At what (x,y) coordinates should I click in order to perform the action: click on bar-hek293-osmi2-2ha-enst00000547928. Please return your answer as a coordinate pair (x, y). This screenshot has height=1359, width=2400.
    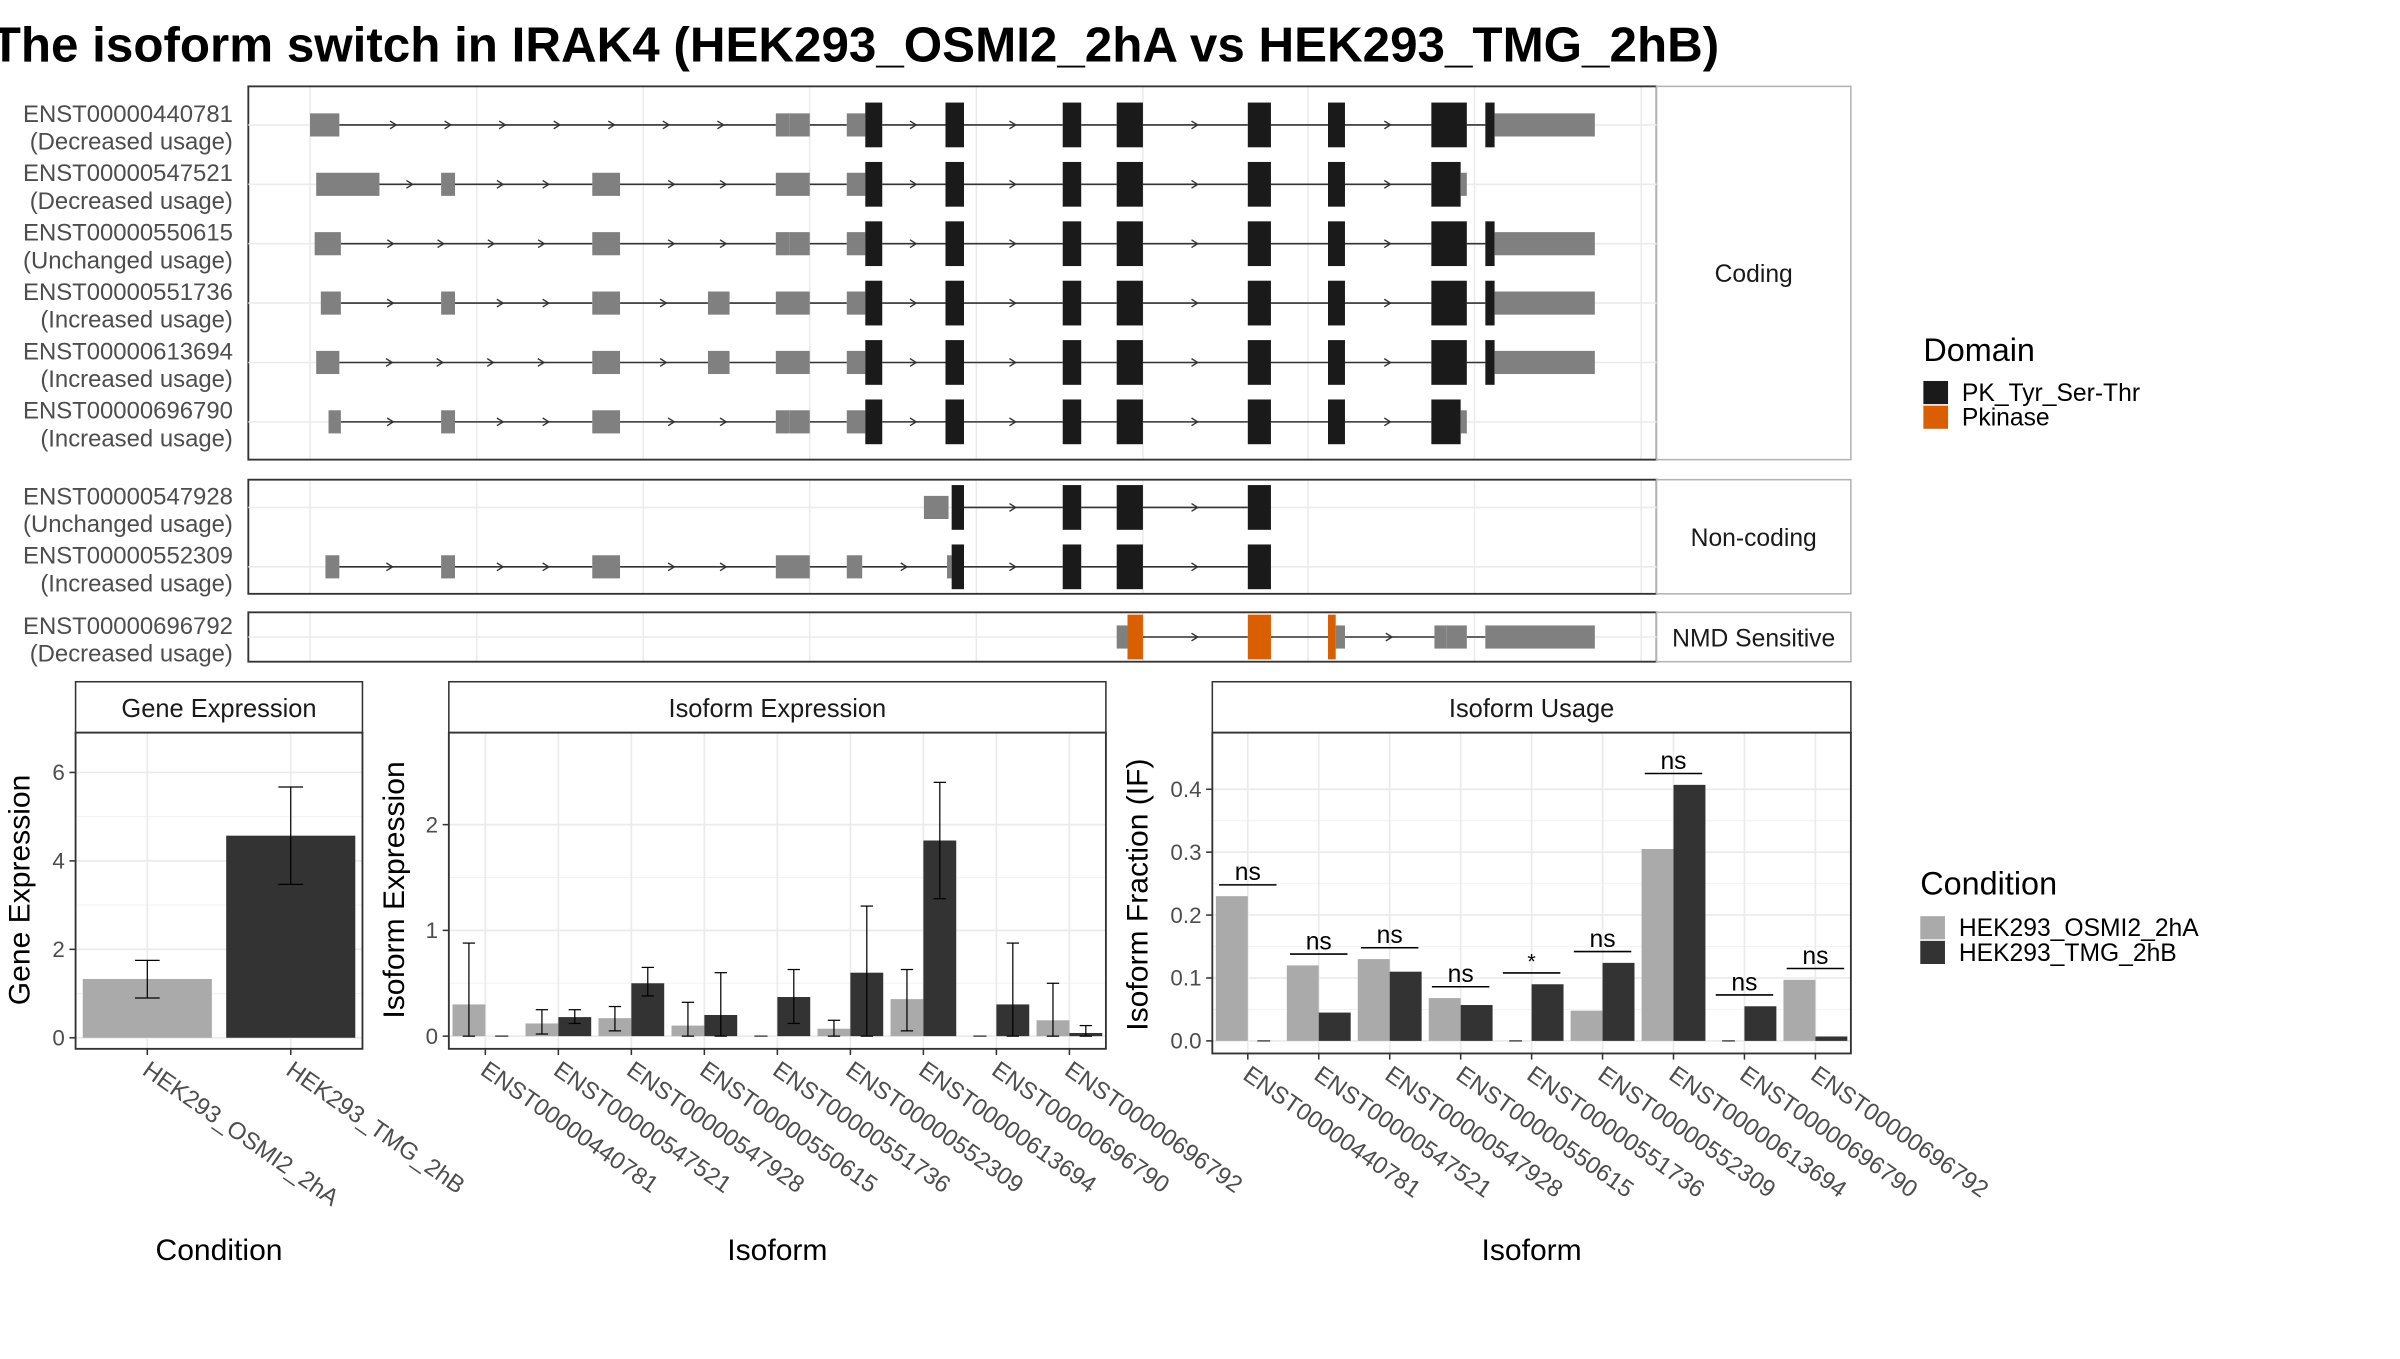
    Looking at the image, I should click on (1373, 1000).